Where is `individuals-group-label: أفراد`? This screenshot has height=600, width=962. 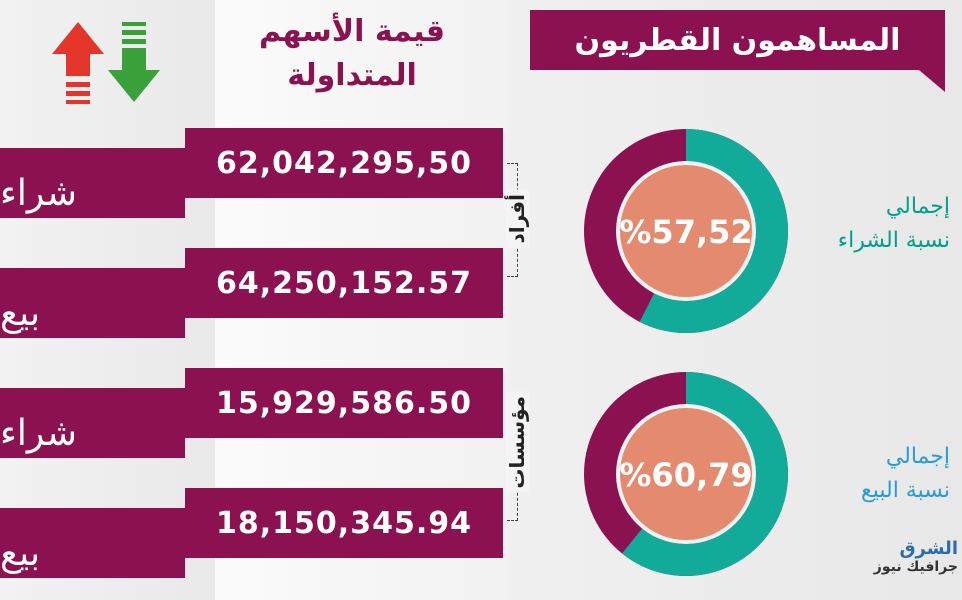 individuals-group-label: أفراد is located at coordinates (517, 219).